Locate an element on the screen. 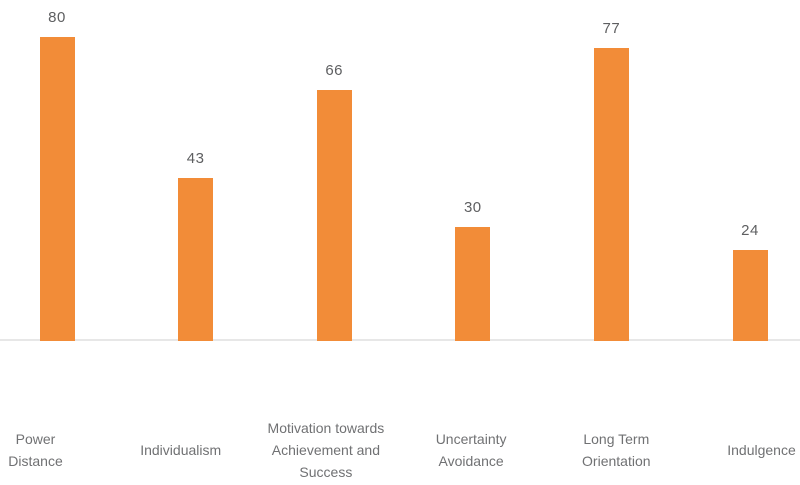 This screenshot has width=800, height=485. category-label: Uncertainty Avoidance is located at coordinates (471, 450).